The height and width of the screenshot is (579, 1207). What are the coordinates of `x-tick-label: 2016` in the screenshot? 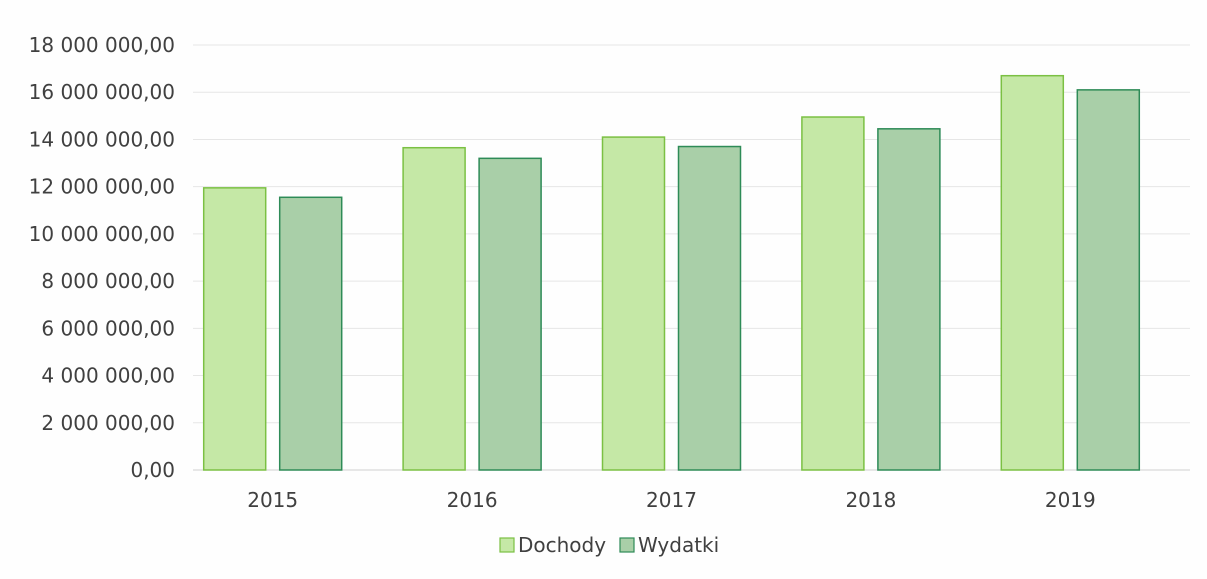 It's located at (472, 500).